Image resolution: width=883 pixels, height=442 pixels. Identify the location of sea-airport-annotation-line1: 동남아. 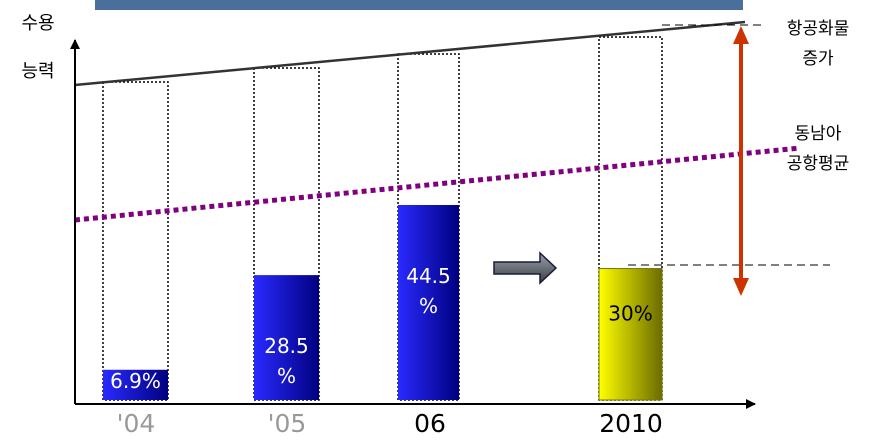
(818, 134).